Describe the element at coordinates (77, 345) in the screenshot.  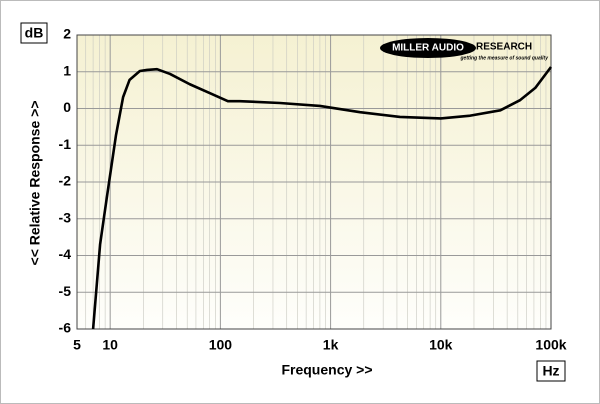
I see `x-tick-label: 5` at that location.